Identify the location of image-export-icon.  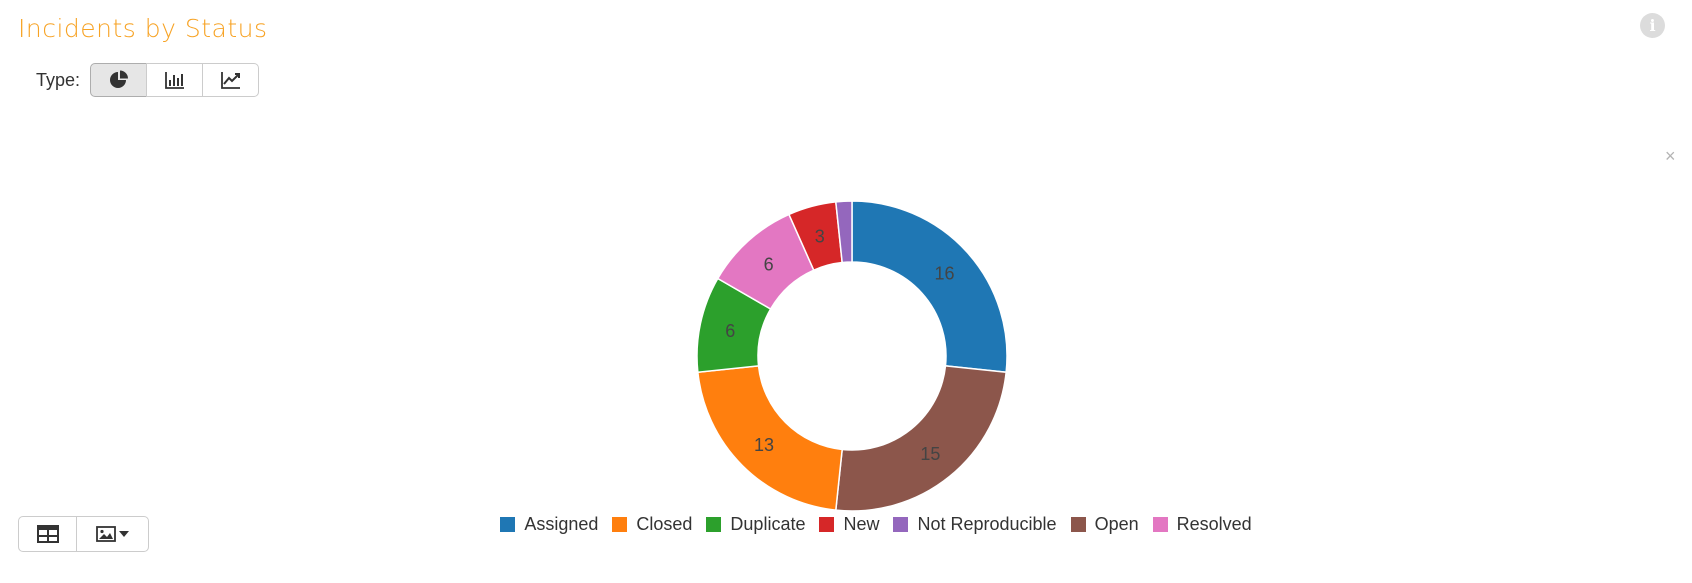
(106, 534).